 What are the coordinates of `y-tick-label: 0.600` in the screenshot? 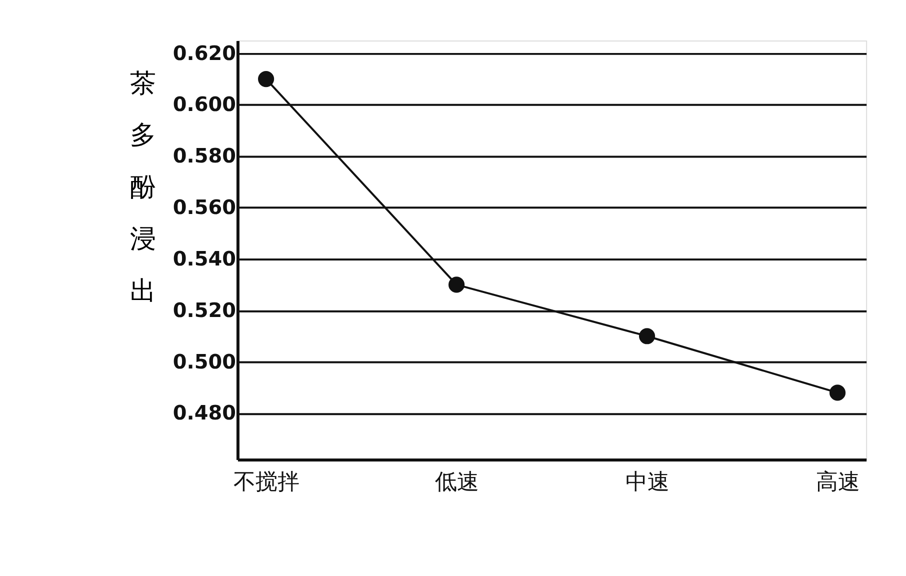 It's located at (204, 104).